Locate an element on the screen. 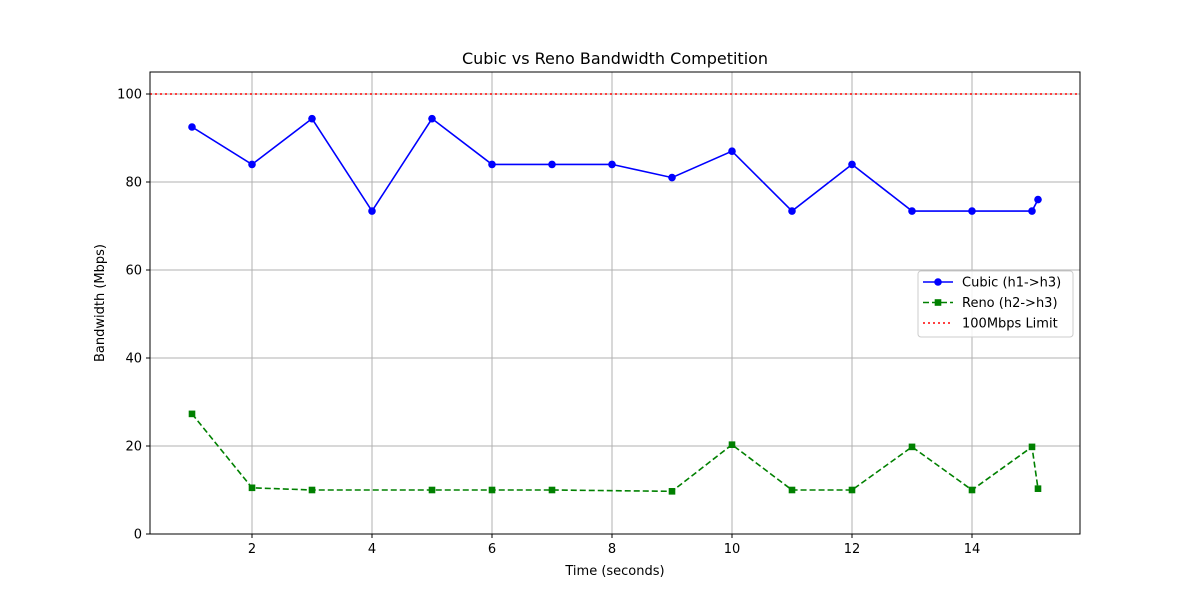 The image size is (1200, 600). chart-title: Cubic vs Reno Bandwidth Competition is located at coordinates (615, 58).